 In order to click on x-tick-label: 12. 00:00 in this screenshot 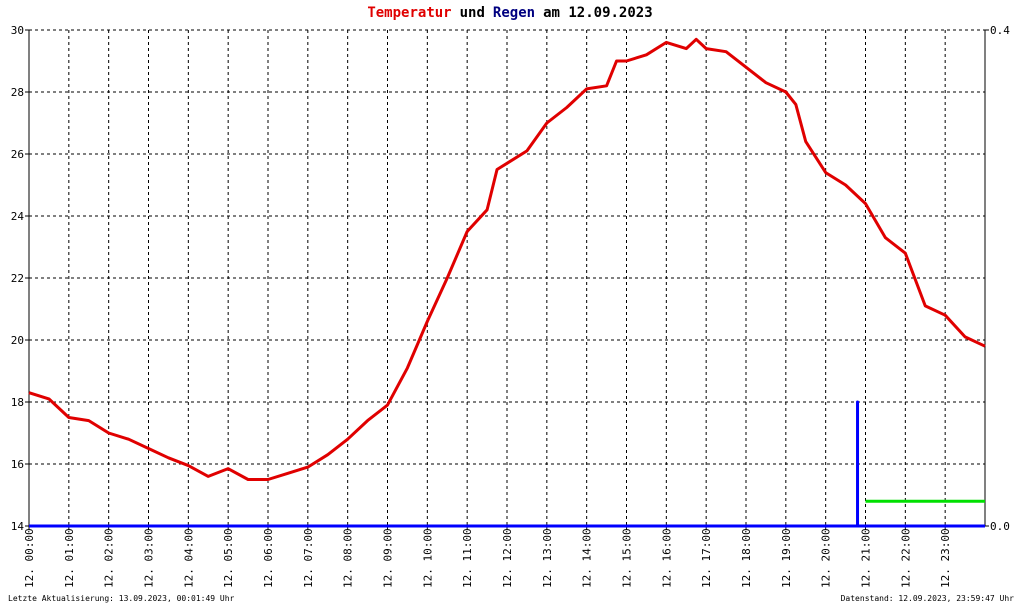, I will do `click(29, 558)`.